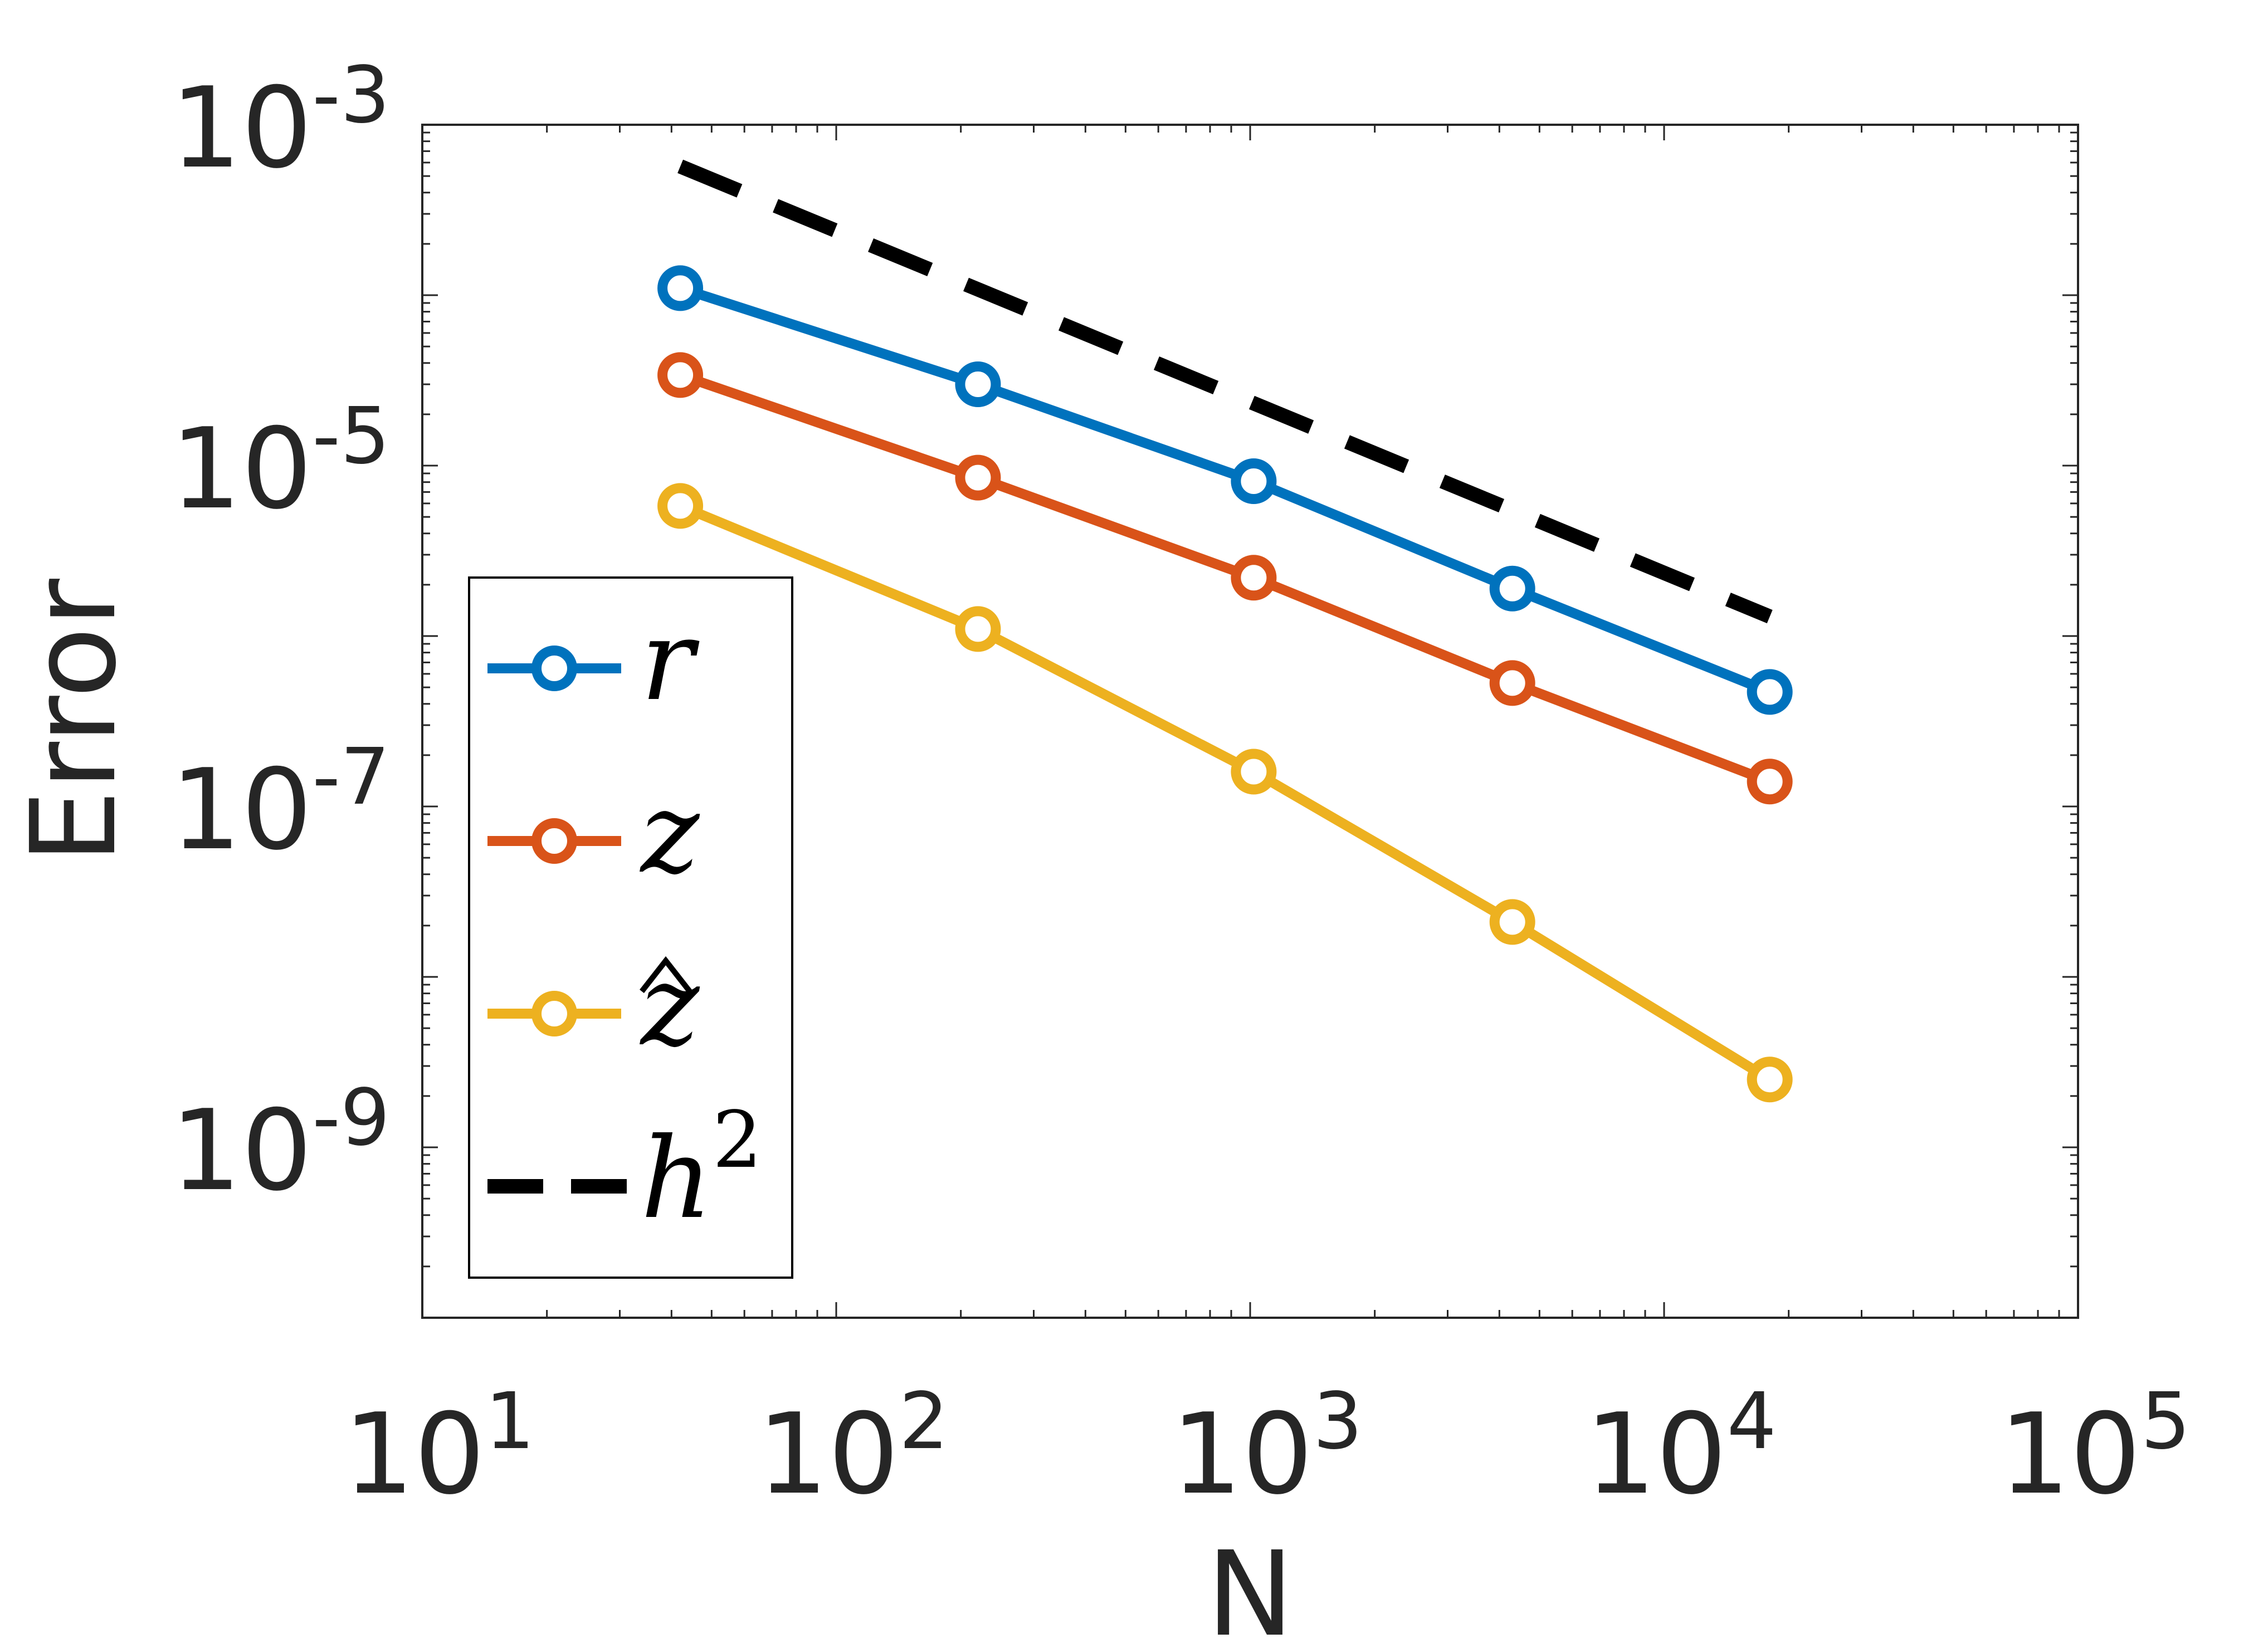  Describe the element at coordinates (280, 803) in the screenshot. I see `y-tick-label: 10⁻⁷` at that location.